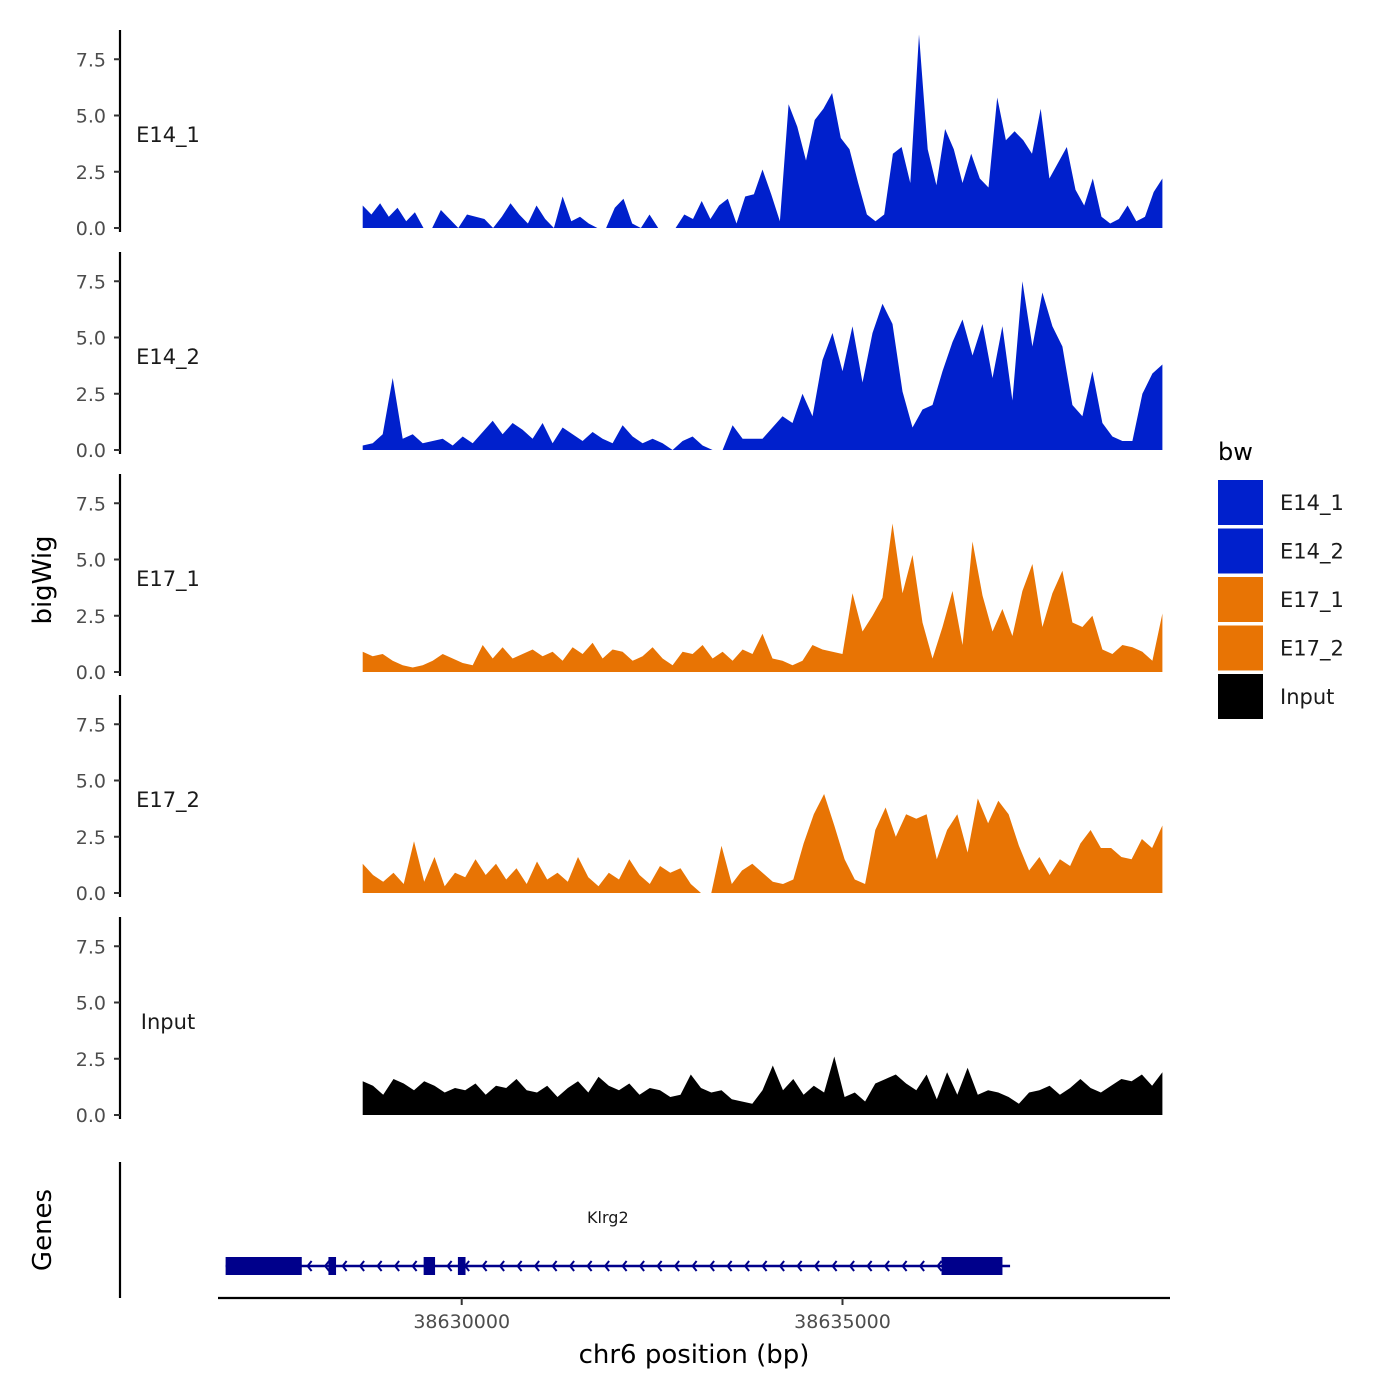 This screenshot has height=1400, width=1400. I want to click on gene-klrg2: Klrg2, so click(618, 1241).